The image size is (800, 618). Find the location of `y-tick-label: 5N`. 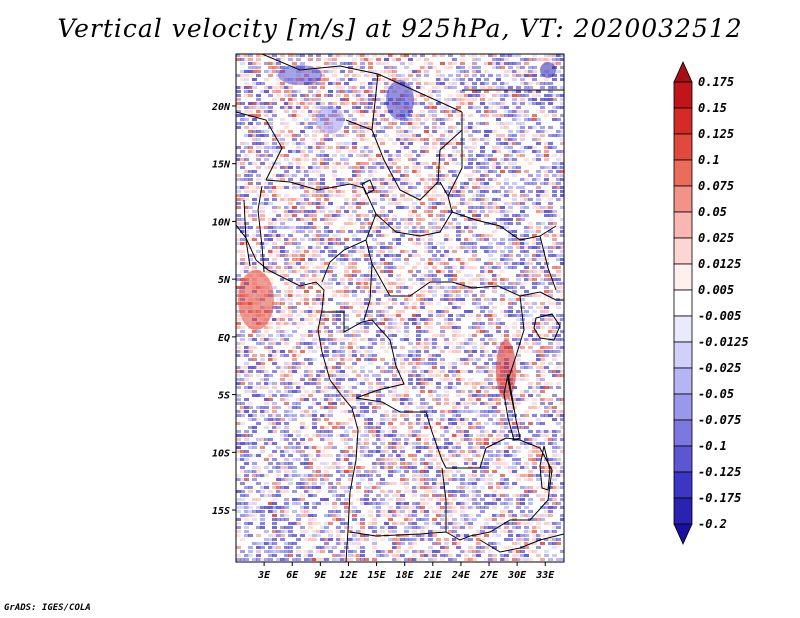

y-tick-label: 5N is located at coordinates (224, 280).